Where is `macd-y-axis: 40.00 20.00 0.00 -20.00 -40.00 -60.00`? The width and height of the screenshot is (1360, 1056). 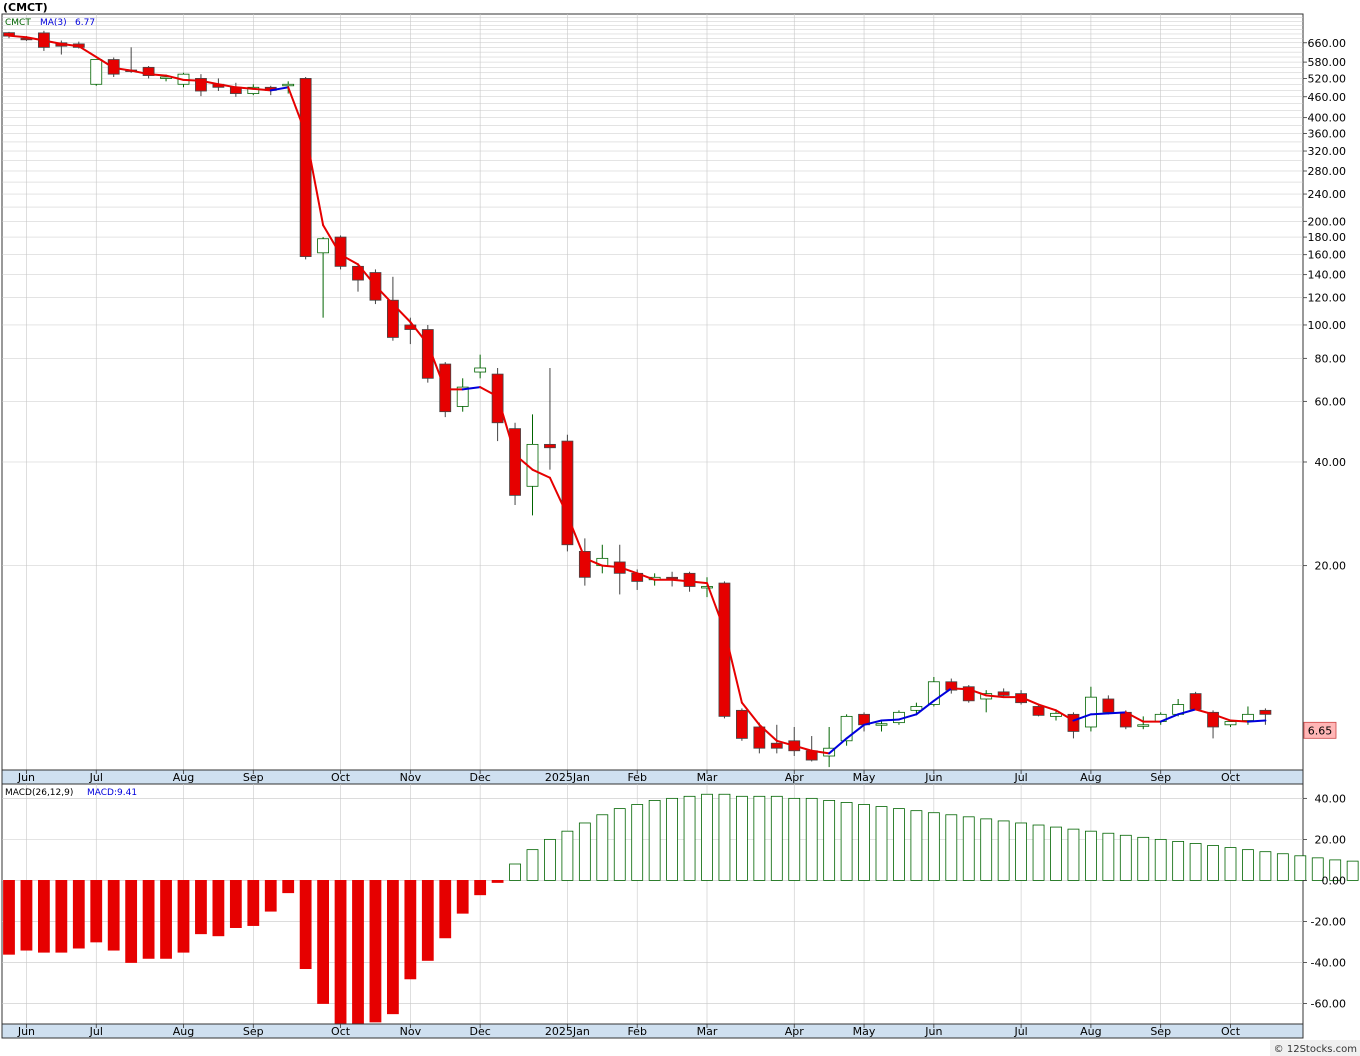
macd-y-axis: 40.00 20.00 0.00 -20.00 -40.00 -60.00 is located at coordinates (1324, 901).